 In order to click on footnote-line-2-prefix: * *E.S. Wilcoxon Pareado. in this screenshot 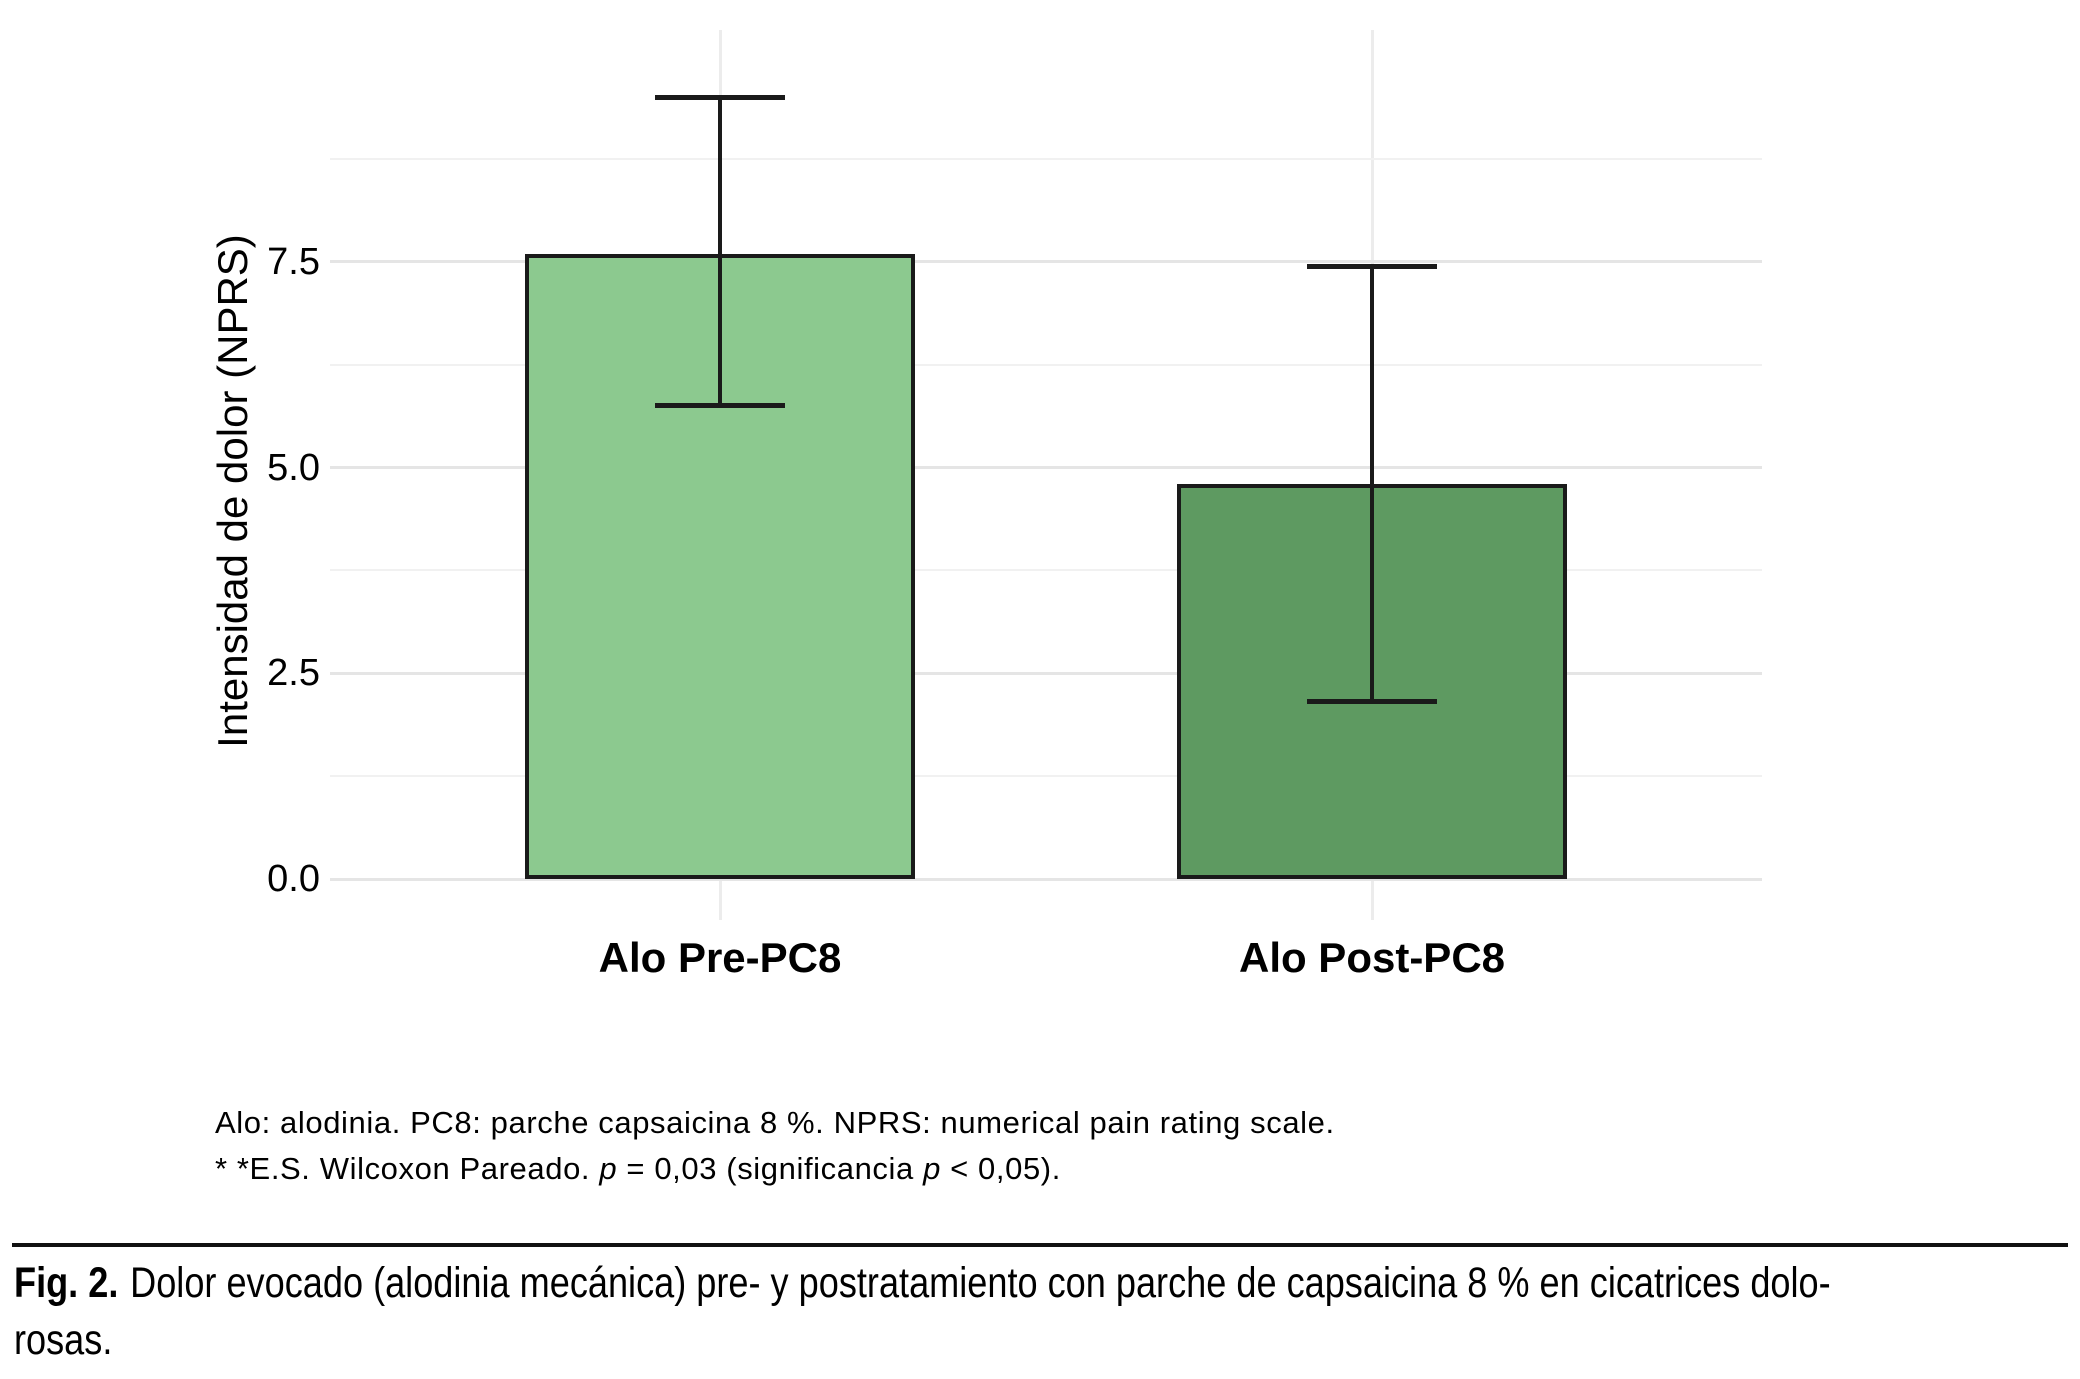, I will do `click(407, 1168)`.